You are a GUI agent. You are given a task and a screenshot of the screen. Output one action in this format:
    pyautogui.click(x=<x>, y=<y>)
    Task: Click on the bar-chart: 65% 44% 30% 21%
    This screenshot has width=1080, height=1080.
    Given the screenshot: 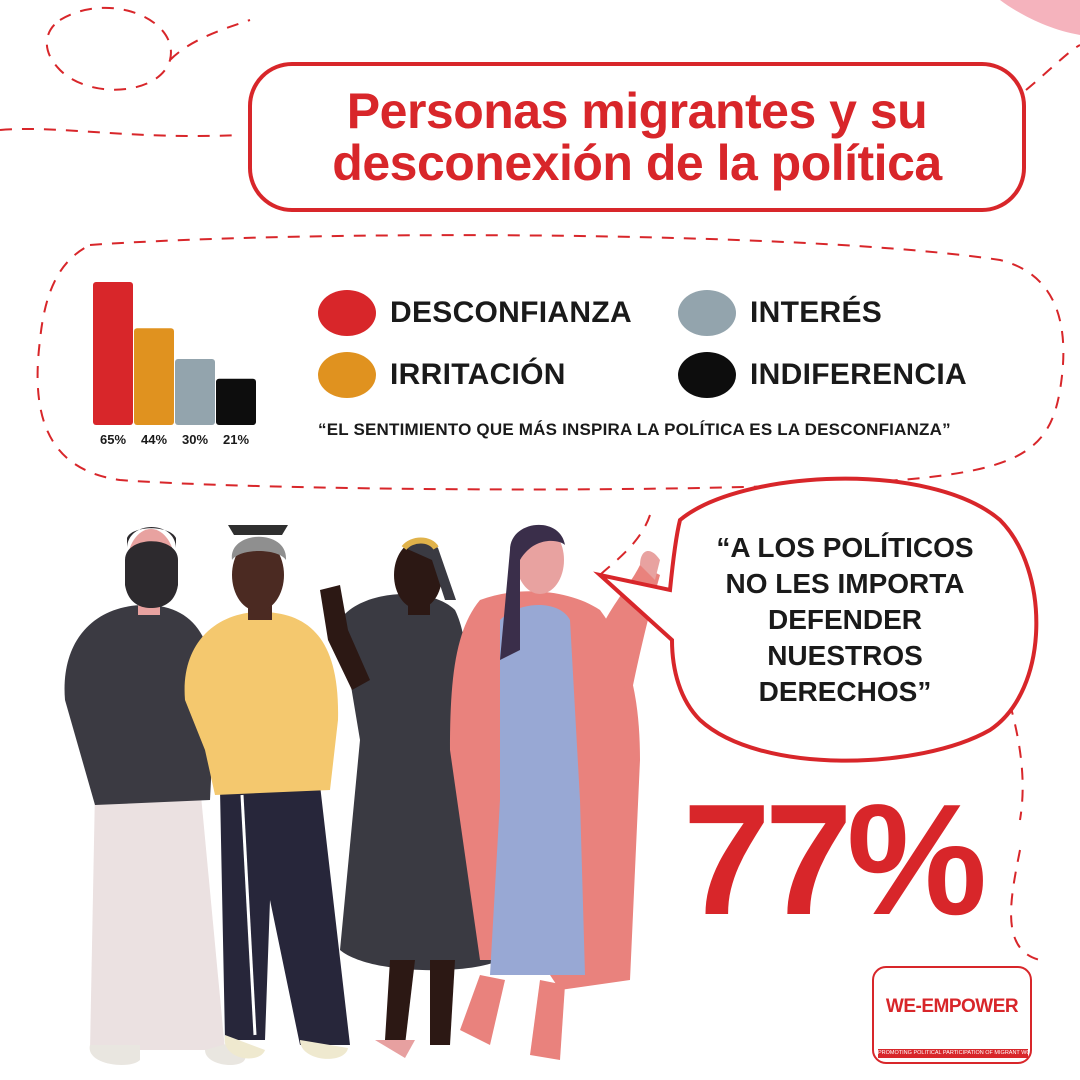 What is the action you would take?
    pyautogui.click(x=174, y=364)
    